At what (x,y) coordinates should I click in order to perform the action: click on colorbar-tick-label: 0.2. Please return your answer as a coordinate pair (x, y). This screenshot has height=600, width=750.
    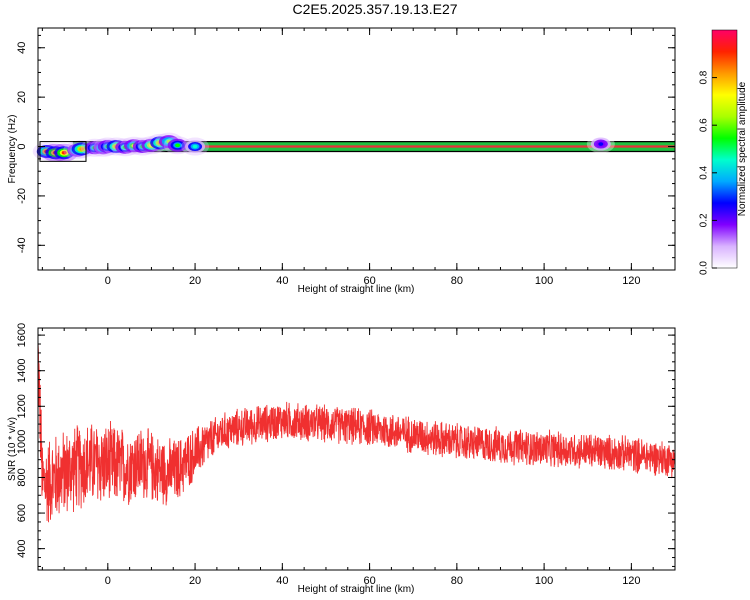
    Looking at the image, I should click on (704, 220).